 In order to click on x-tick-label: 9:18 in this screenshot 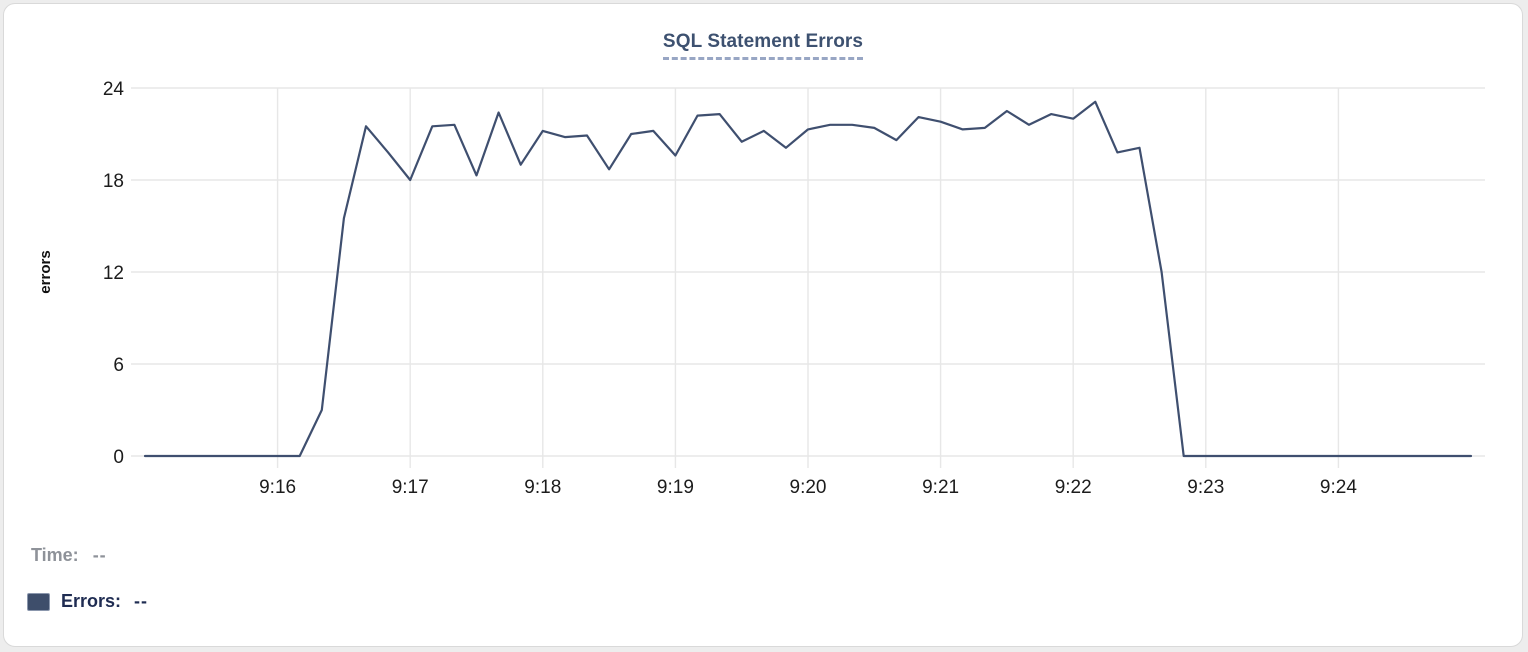, I will do `click(542, 487)`.